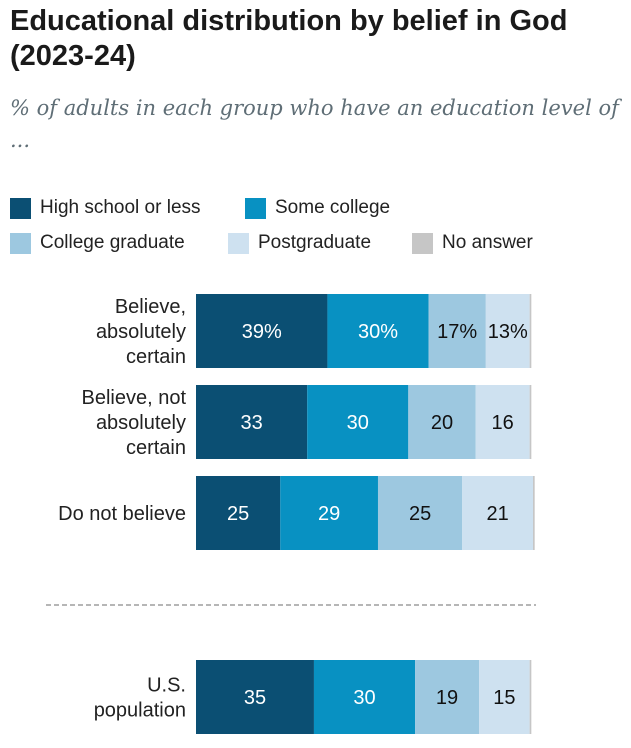 The image size is (631, 748). What do you see at coordinates (141, 332) in the screenshot?
I see `category-label: Believe, absolutely certain` at bounding box center [141, 332].